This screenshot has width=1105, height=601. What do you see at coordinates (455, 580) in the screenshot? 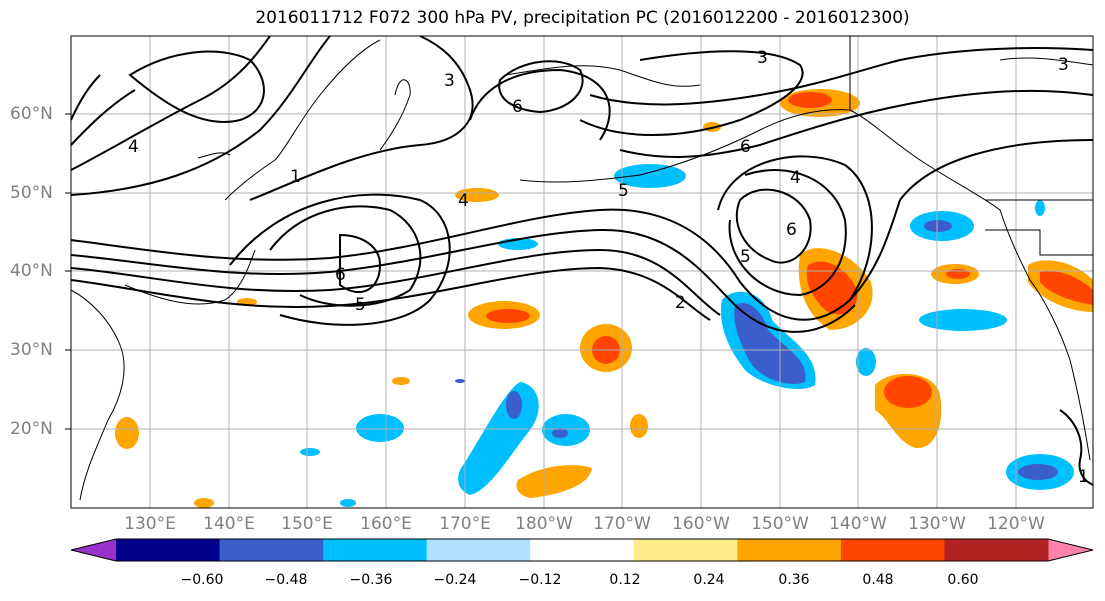
I see `colorbar-tick: −0.24` at bounding box center [455, 580].